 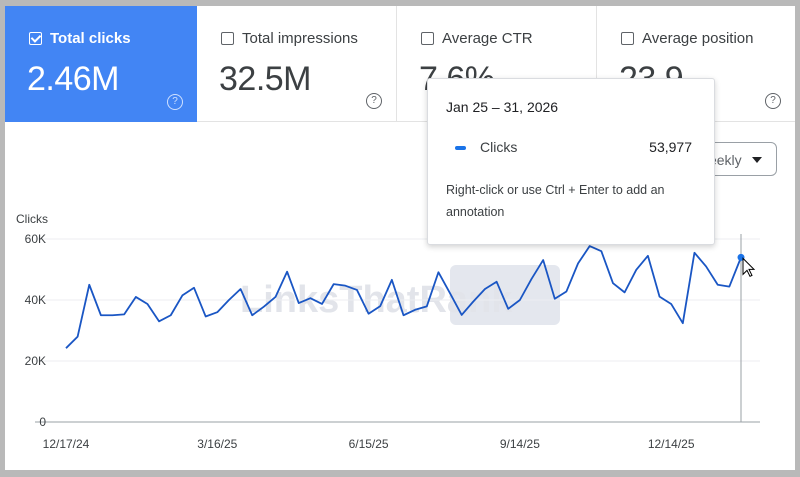 What do you see at coordinates (35, 361) in the screenshot?
I see `y-tick-label: 20K` at bounding box center [35, 361].